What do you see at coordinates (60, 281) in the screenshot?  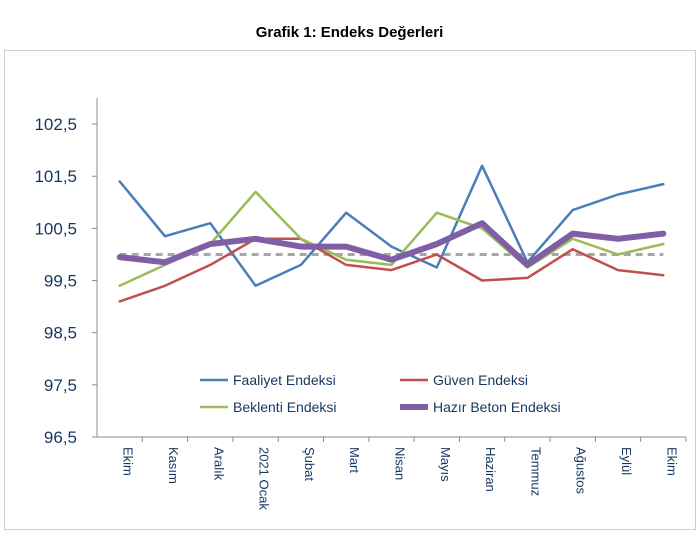 I see `y-tick-label: 99,5` at bounding box center [60, 281].